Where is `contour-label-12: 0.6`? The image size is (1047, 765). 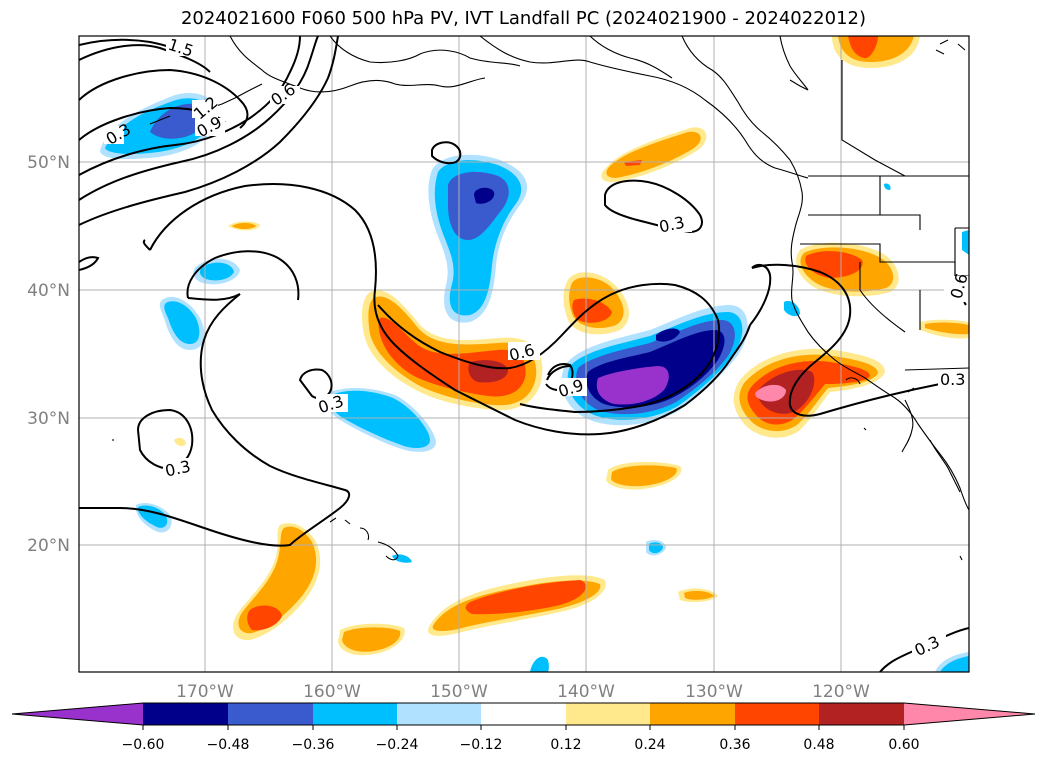 contour-label-12: 0.6 is located at coordinates (959, 286).